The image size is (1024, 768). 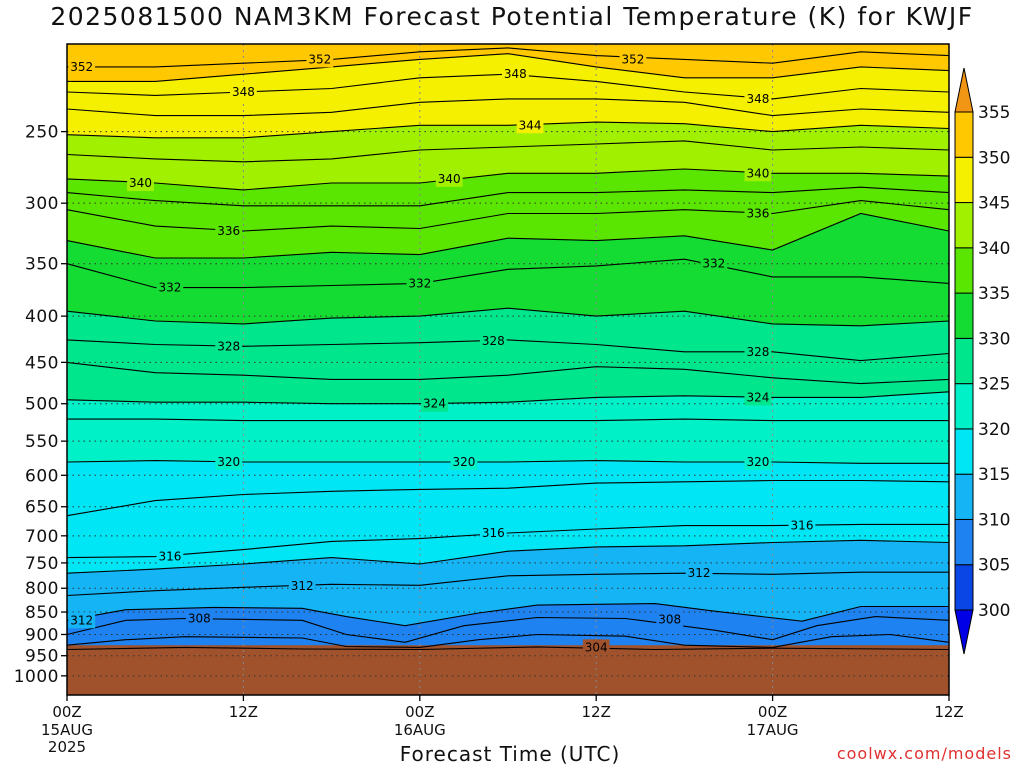 I want to click on colorbar-label: 340, so click(x=994, y=249).